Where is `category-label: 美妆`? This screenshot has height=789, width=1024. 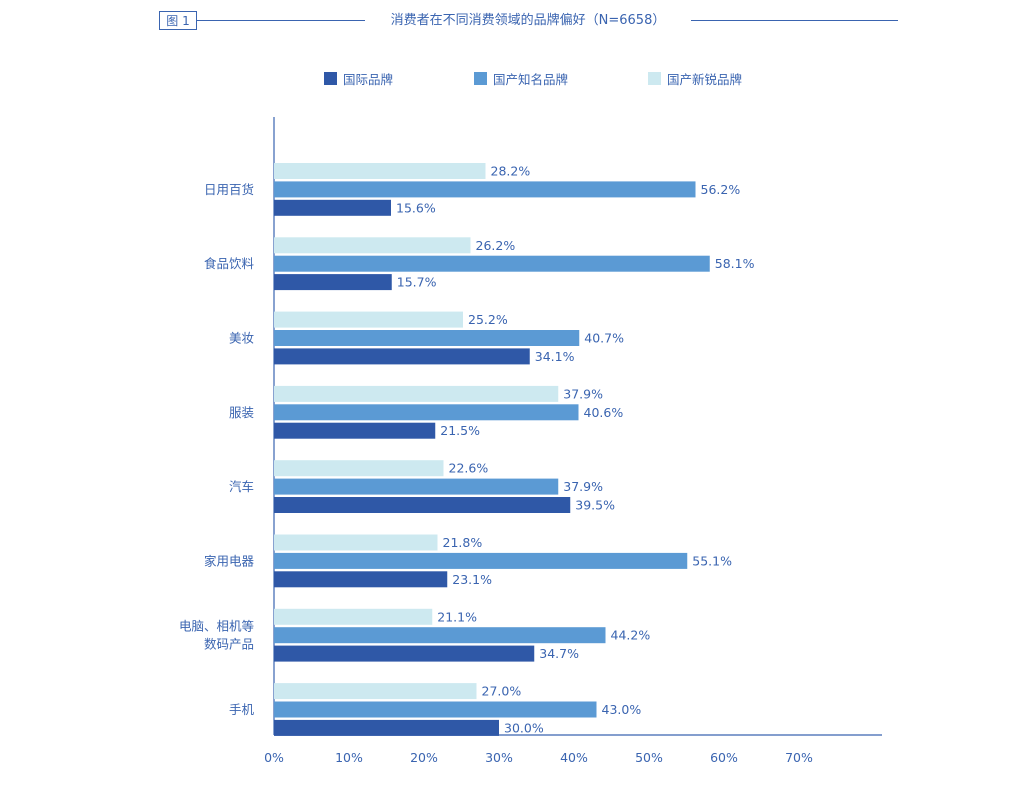 category-label: 美妆 is located at coordinates (241, 338).